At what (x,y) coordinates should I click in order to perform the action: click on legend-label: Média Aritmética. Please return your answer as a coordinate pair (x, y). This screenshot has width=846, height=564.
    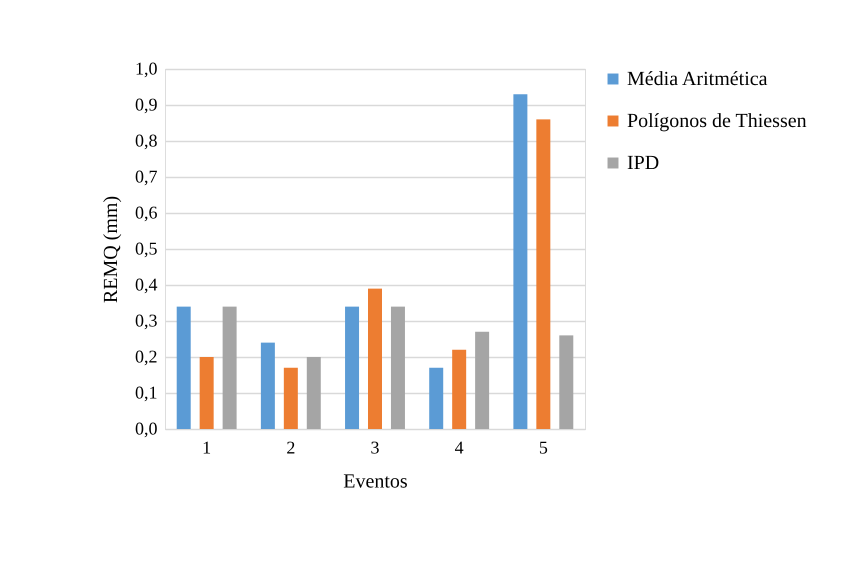
    Looking at the image, I should click on (697, 79).